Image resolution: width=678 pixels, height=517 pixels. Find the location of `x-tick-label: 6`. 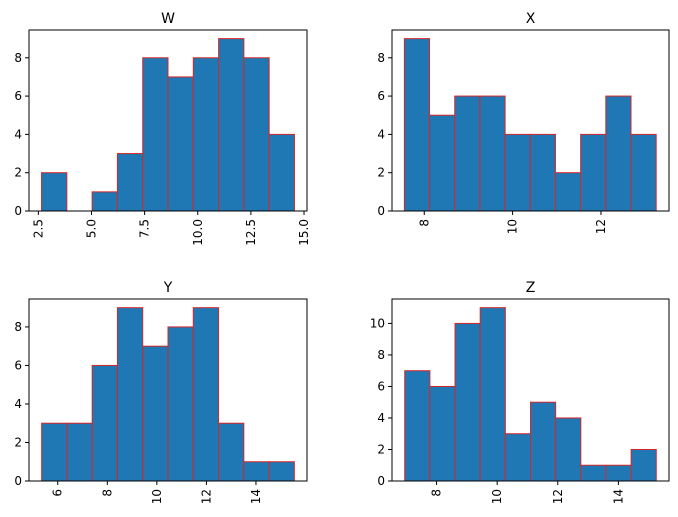

x-tick-label: 6 is located at coordinates (58, 493).